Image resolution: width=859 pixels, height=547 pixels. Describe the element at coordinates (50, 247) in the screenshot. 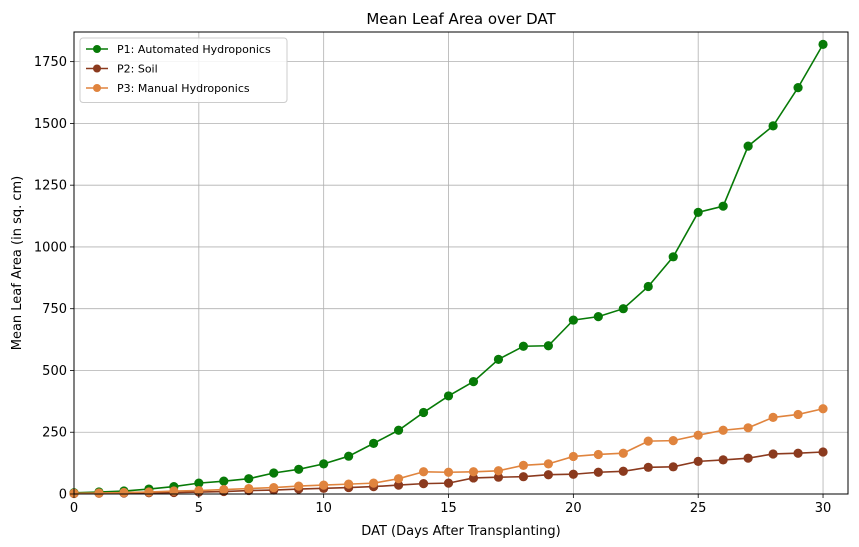

I see `y-tick-label: 1000` at that location.